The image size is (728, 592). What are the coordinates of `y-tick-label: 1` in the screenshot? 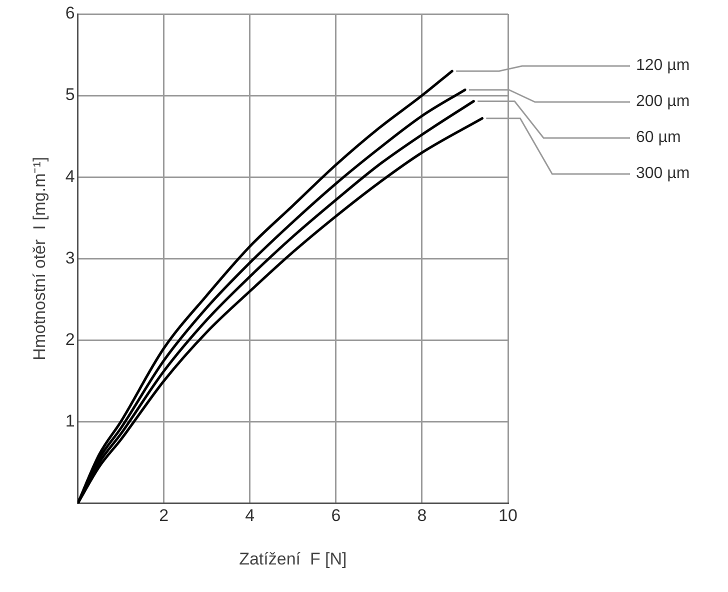 It's located at (70, 420).